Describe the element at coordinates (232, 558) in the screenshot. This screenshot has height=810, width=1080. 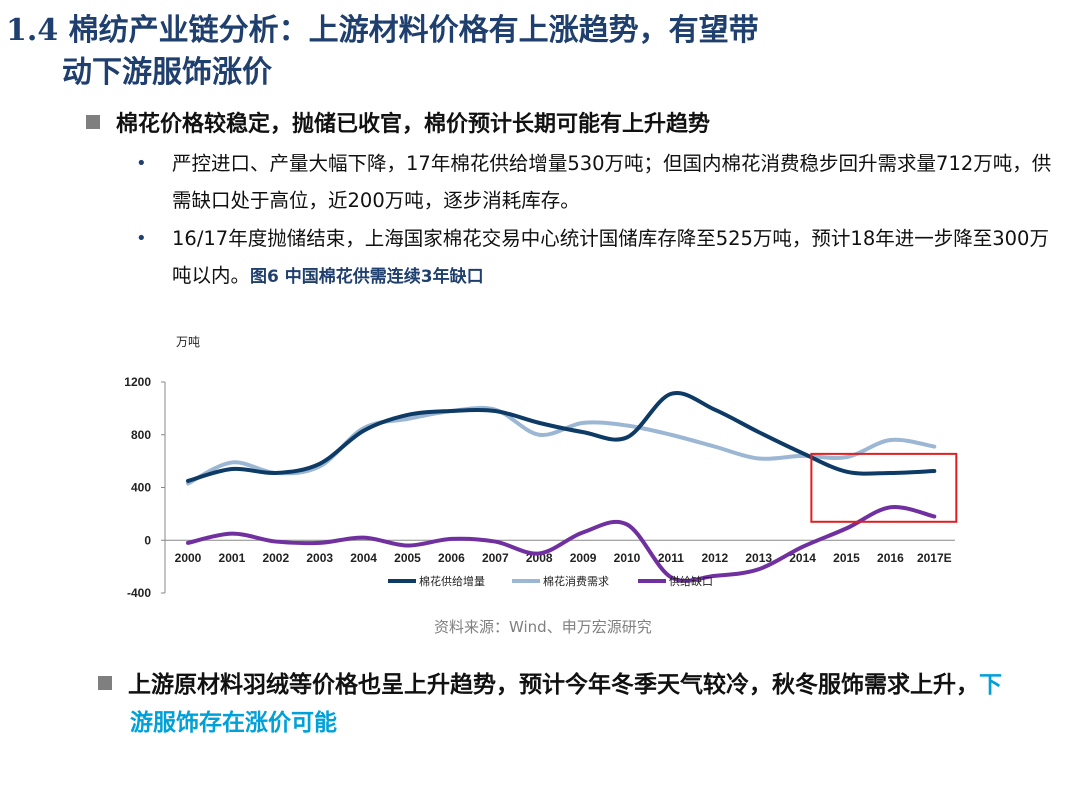
I see `x-tick-label: 2001` at that location.